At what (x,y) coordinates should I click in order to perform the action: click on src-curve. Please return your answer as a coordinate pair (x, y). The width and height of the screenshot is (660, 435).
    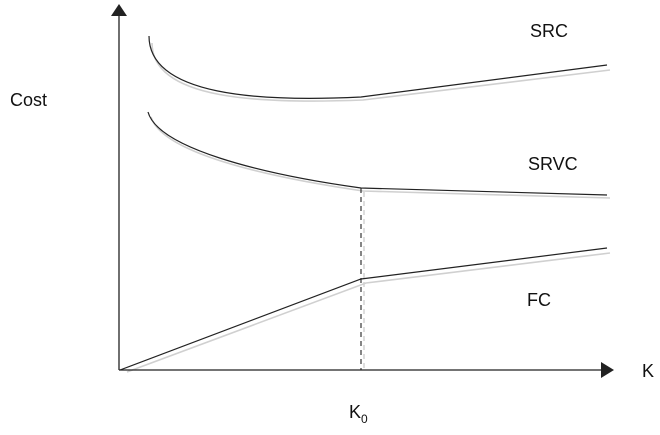
    Looking at the image, I should click on (378, 67).